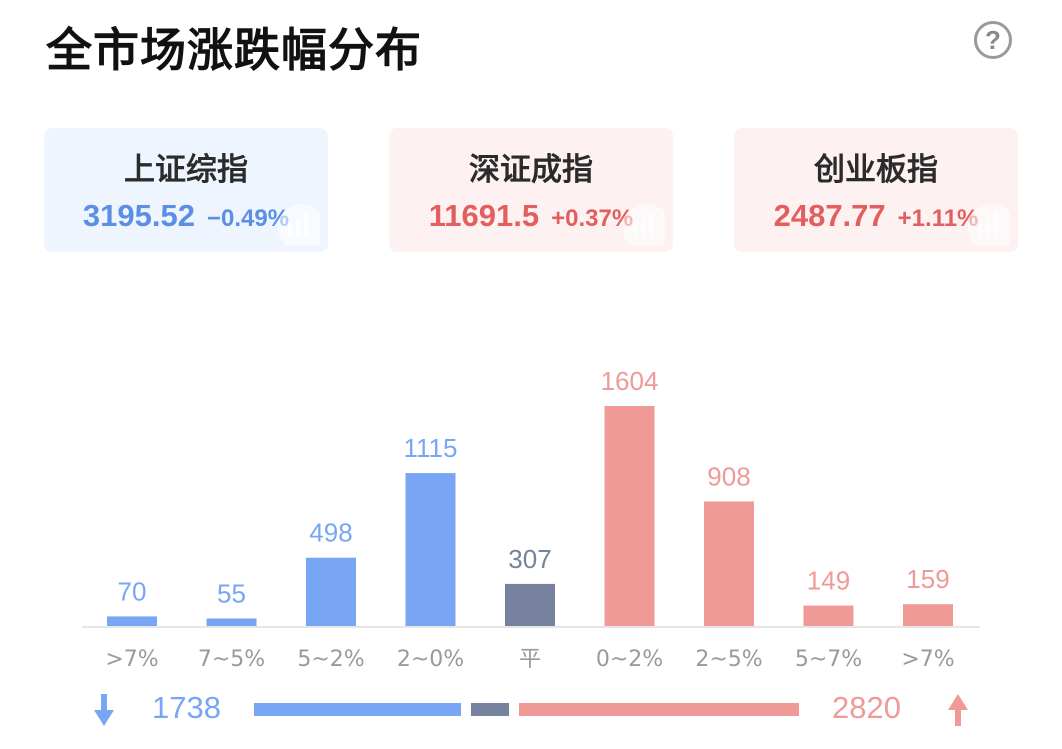  Describe the element at coordinates (330, 533) in the screenshot. I see `bar-value-label: 498` at that location.